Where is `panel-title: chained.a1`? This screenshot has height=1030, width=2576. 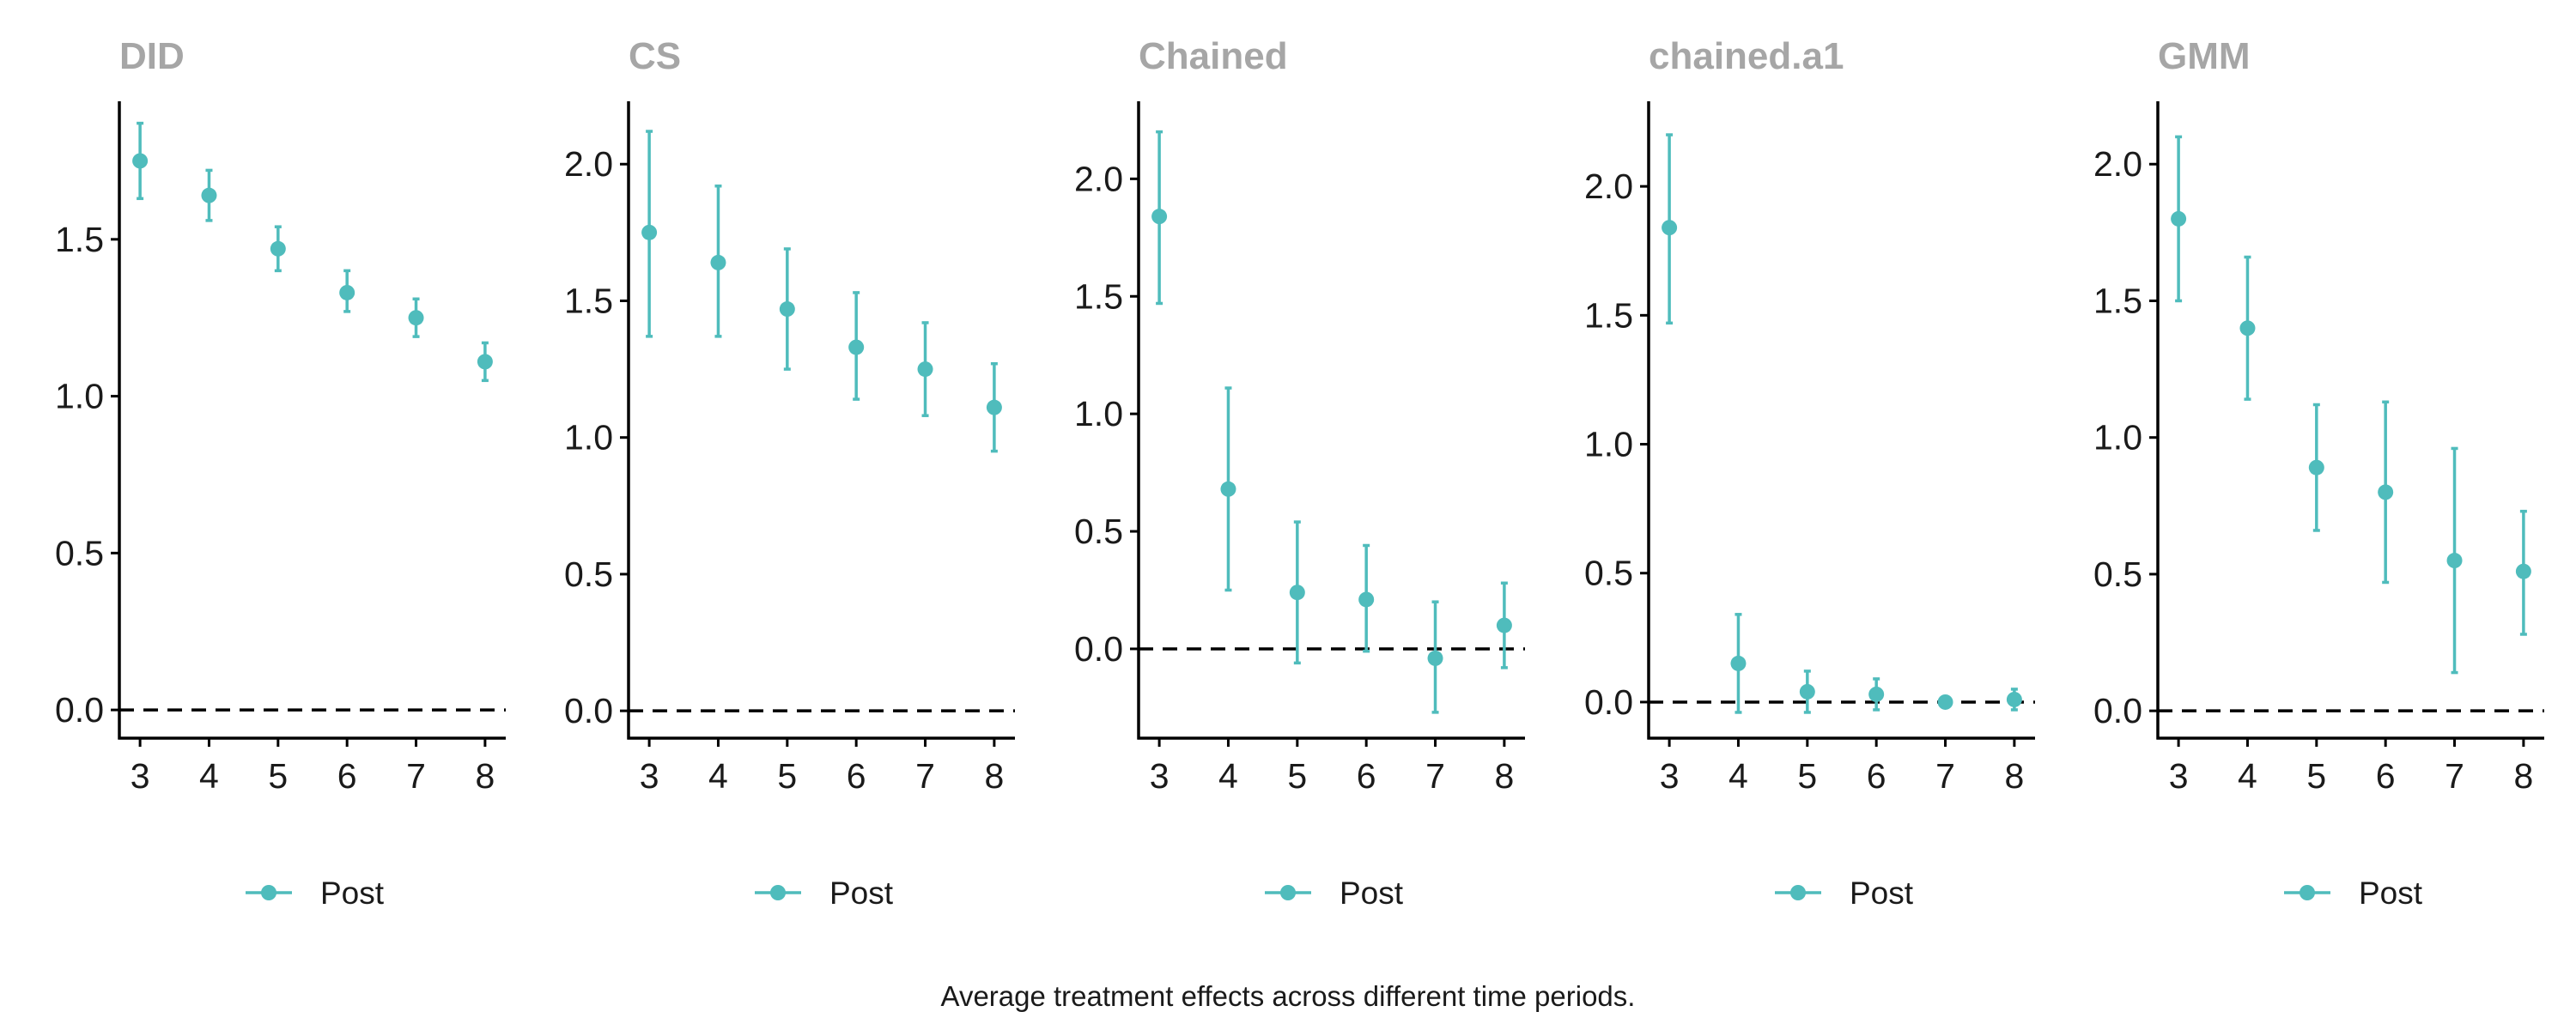
panel-title: chained.a1 is located at coordinates (1747, 56).